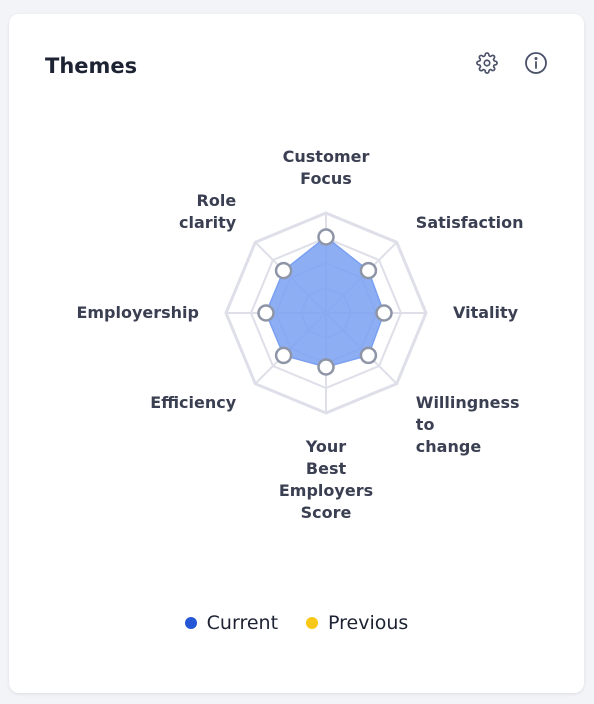 This screenshot has width=594, height=704. Describe the element at coordinates (190, 623) in the screenshot. I see `legend-dot-current` at that location.